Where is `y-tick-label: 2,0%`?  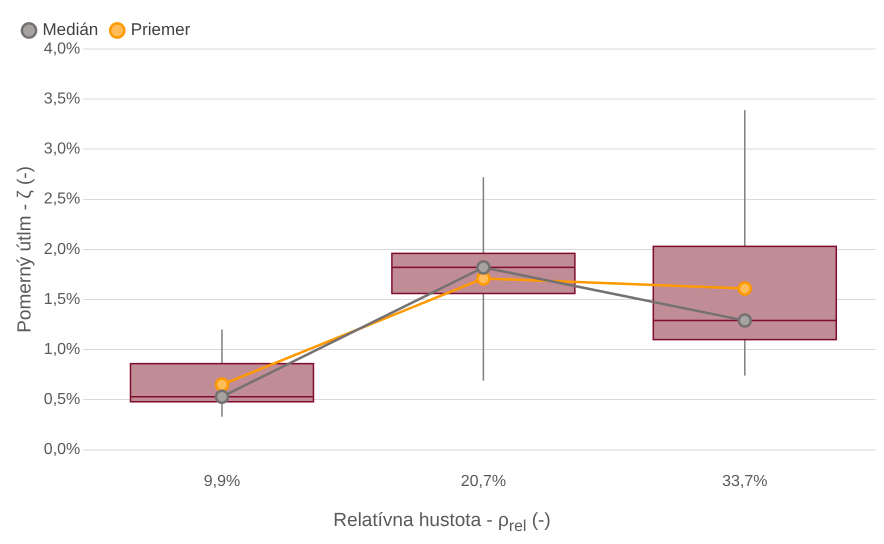
y-tick-label: 2,0% is located at coordinates (62, 249).